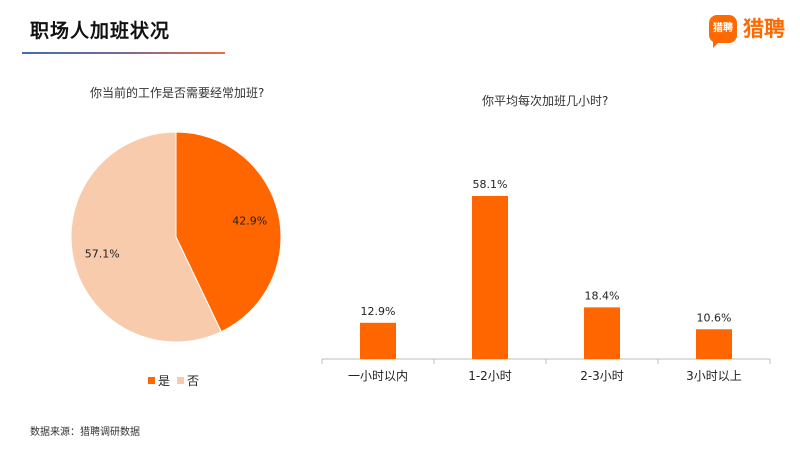 The image size is (800, 450). Describe the element at coordinates (490, 184) in the screenshot. I see `bar-value-label-1: 58.1%` at that location.